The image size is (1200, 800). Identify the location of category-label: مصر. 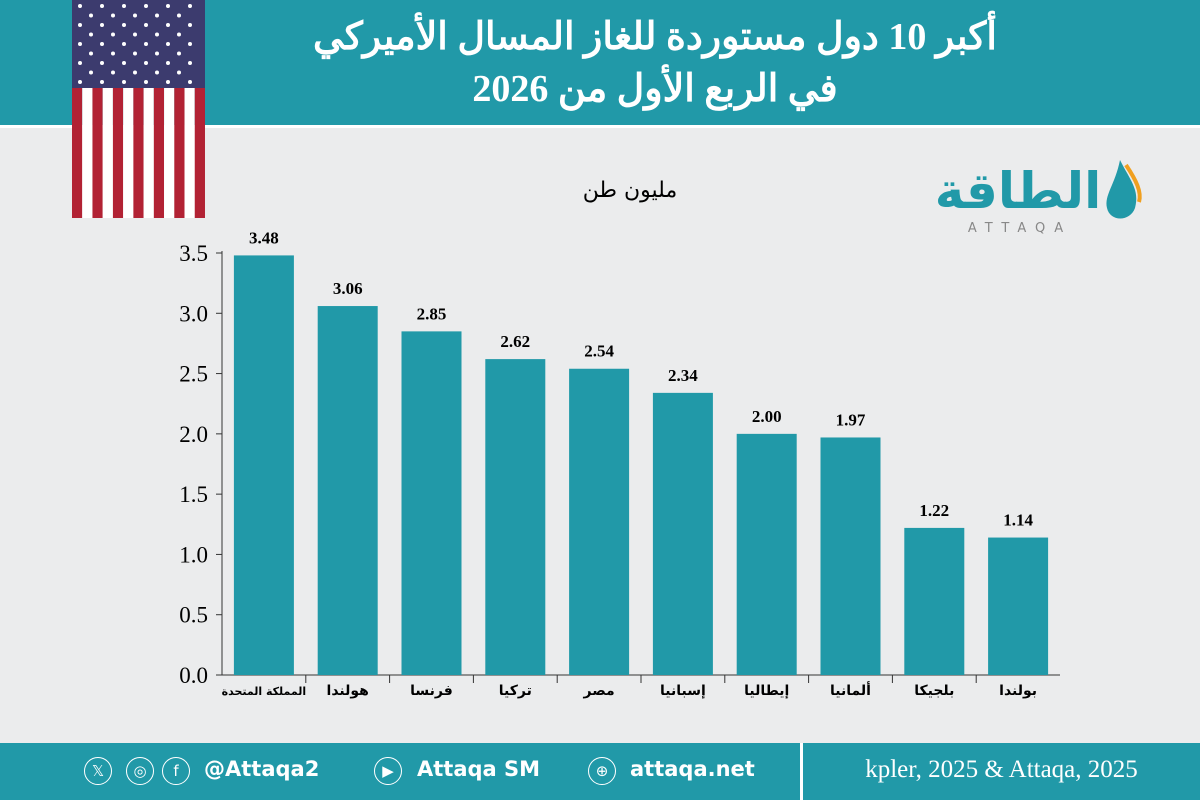
(599, 691).